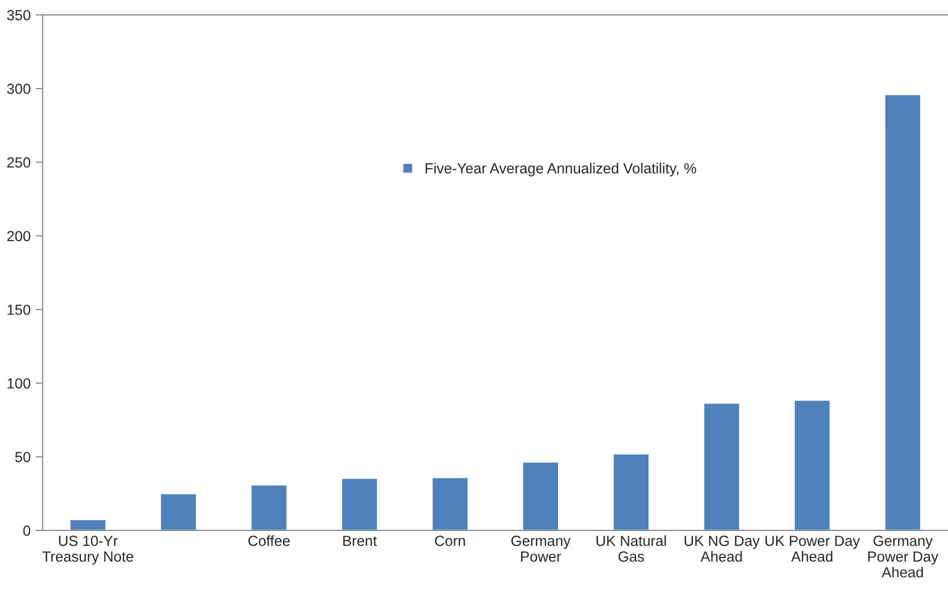 The image size is (948, 596). What do you see at coordinates (18, 89) in the screenshot?
I see `y-tick-label: 300` at bounding box center [18, 89].